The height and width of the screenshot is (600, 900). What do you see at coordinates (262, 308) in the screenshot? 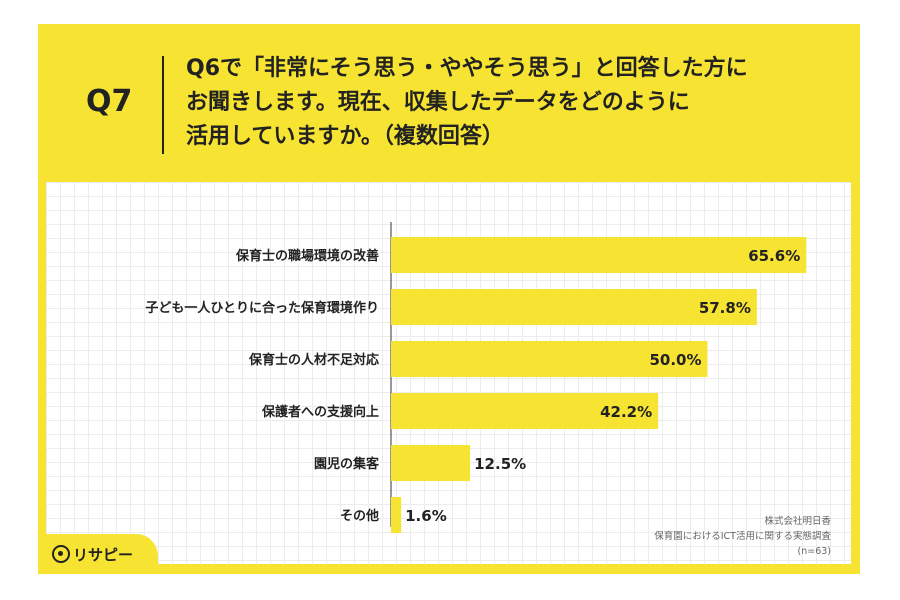
I see `category-label: 子ども一人ひとりに合った保育環境作り` at bounding box center [262, 308].